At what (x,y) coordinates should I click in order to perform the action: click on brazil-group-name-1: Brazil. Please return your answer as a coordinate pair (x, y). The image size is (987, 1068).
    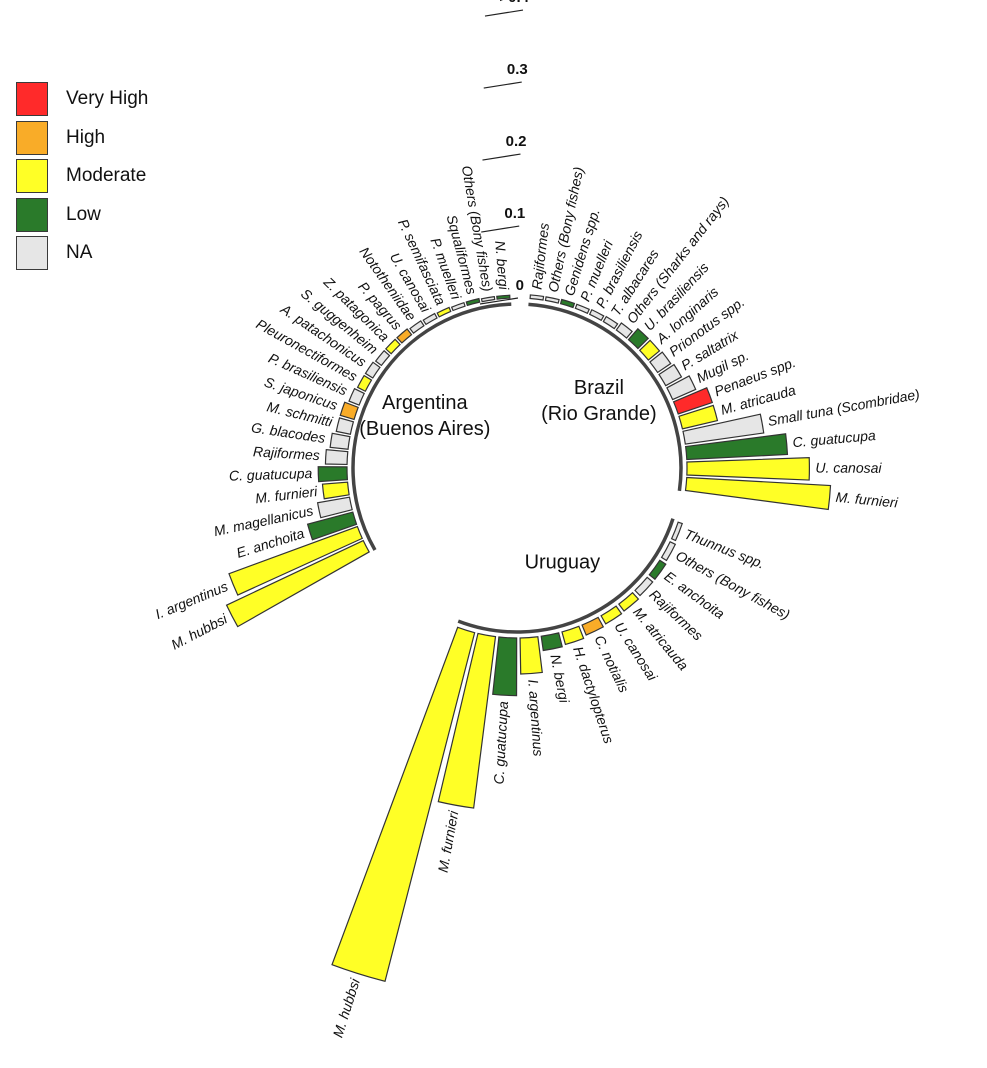
    Looking at the image, I should click on (599, 388).